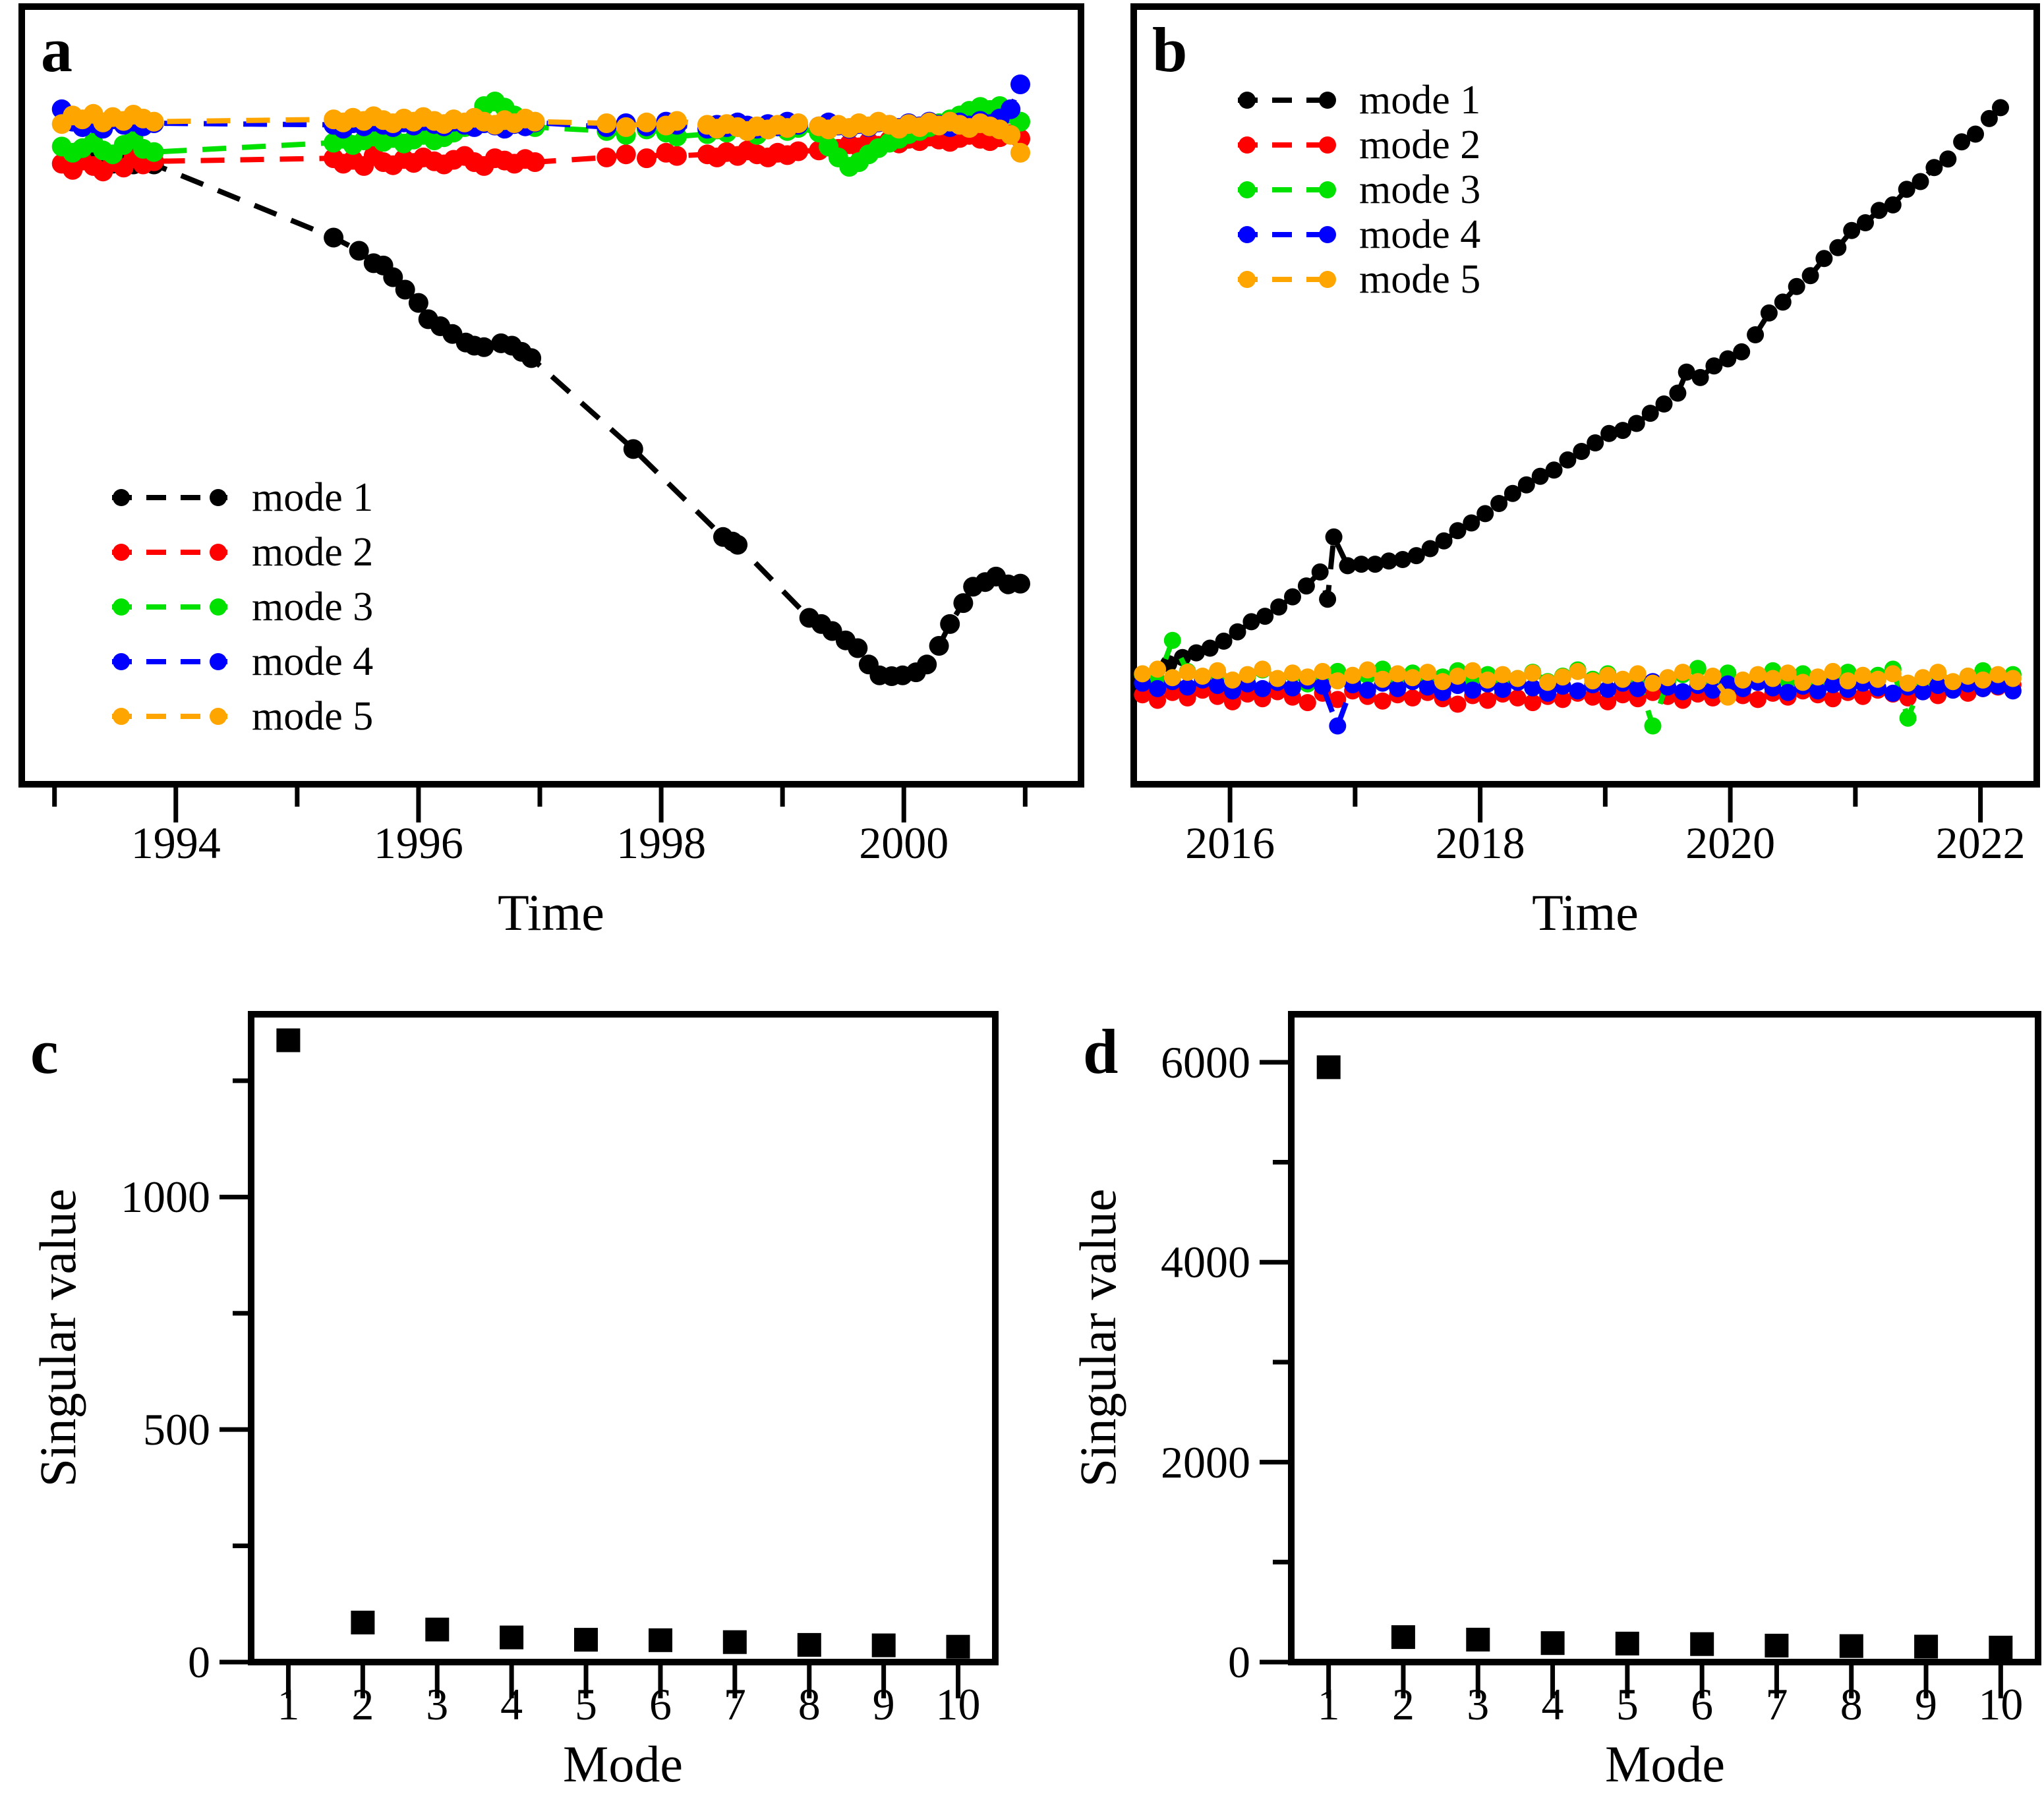  What do you see at coordinates (437, 1629) in the screenshot?
I see `panel-c-square-mode3` at bounding box center [437, 1629].